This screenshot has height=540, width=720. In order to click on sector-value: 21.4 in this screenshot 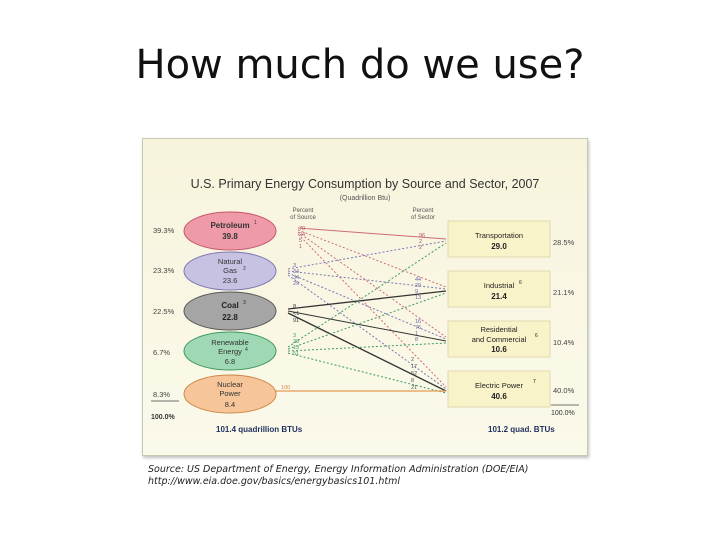, I will do `click(499, 296)`.